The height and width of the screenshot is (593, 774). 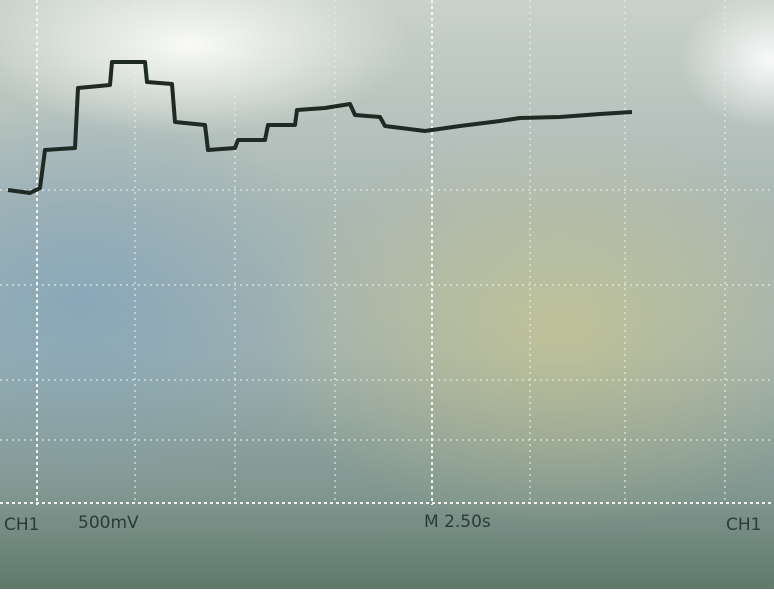 I want to click on channel-label: CH1, so click(x=21, y=525).